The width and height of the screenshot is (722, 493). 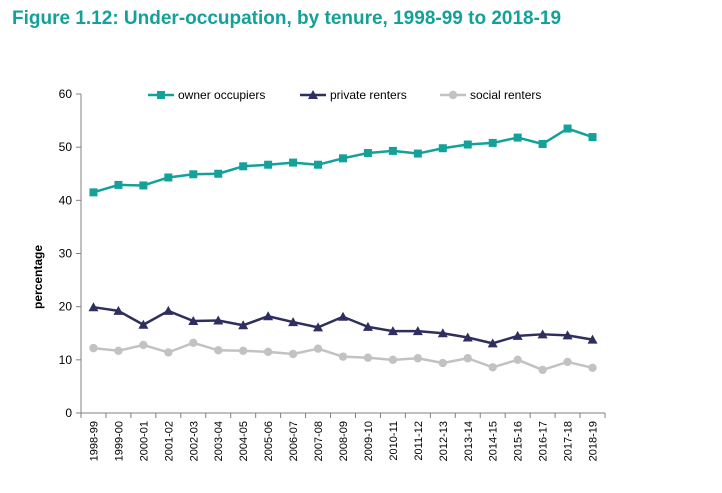 I want to click on series-private-renters, so click(x=343, y=325).